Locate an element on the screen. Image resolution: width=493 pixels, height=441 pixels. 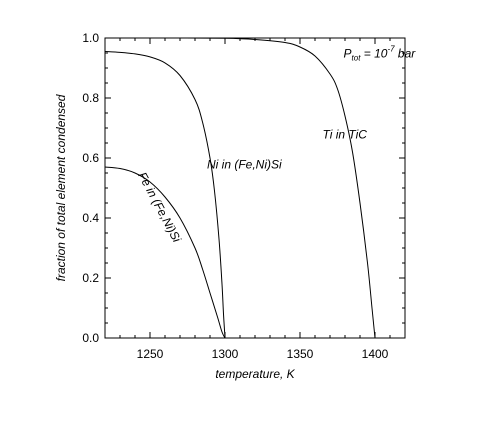
y-tick-label: 0.0 is located at coordinates (90, 338).